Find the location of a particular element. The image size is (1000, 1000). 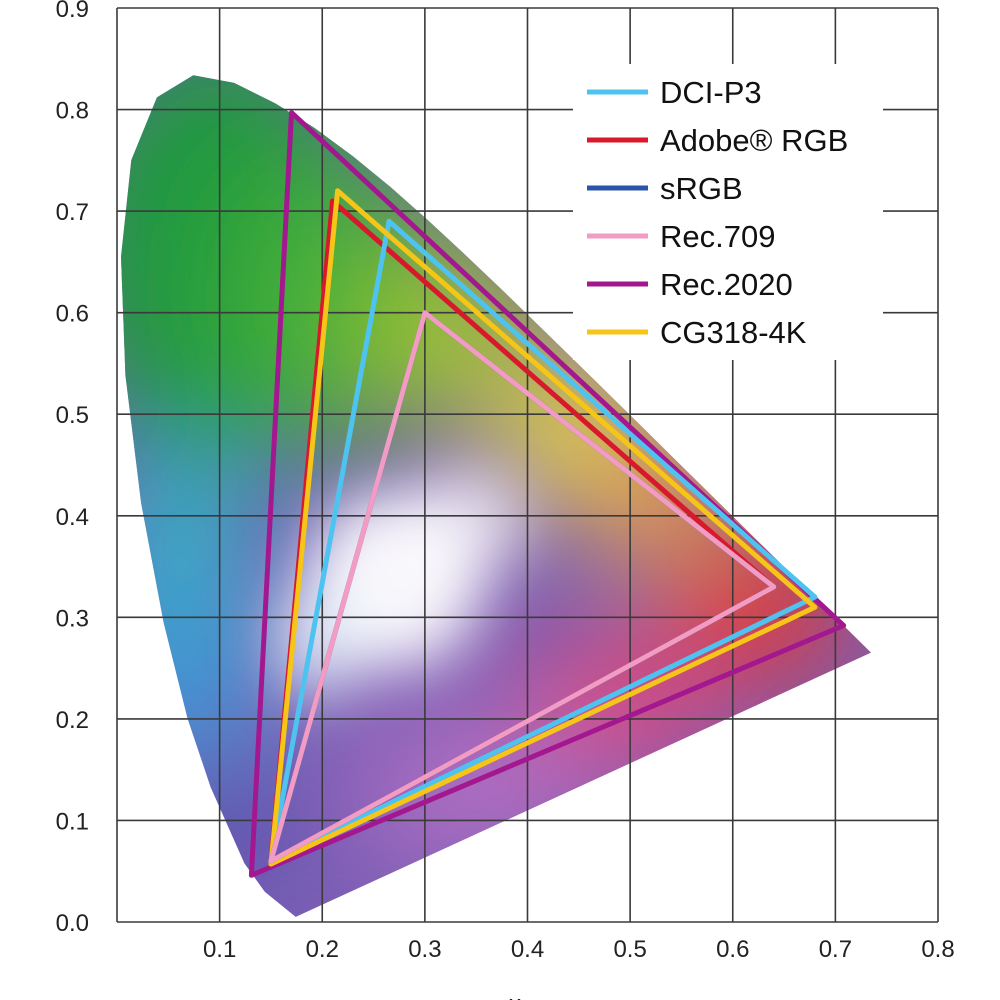

x-axis-title: x is located at coordinates (515, 995).